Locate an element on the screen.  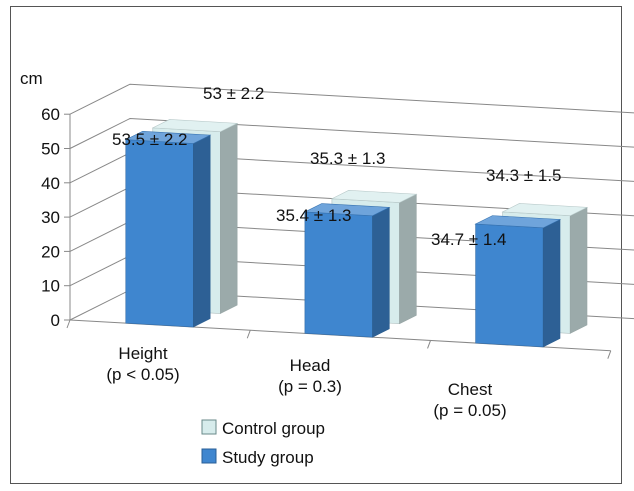
category-label: Height is located at coordinates (142, 353).